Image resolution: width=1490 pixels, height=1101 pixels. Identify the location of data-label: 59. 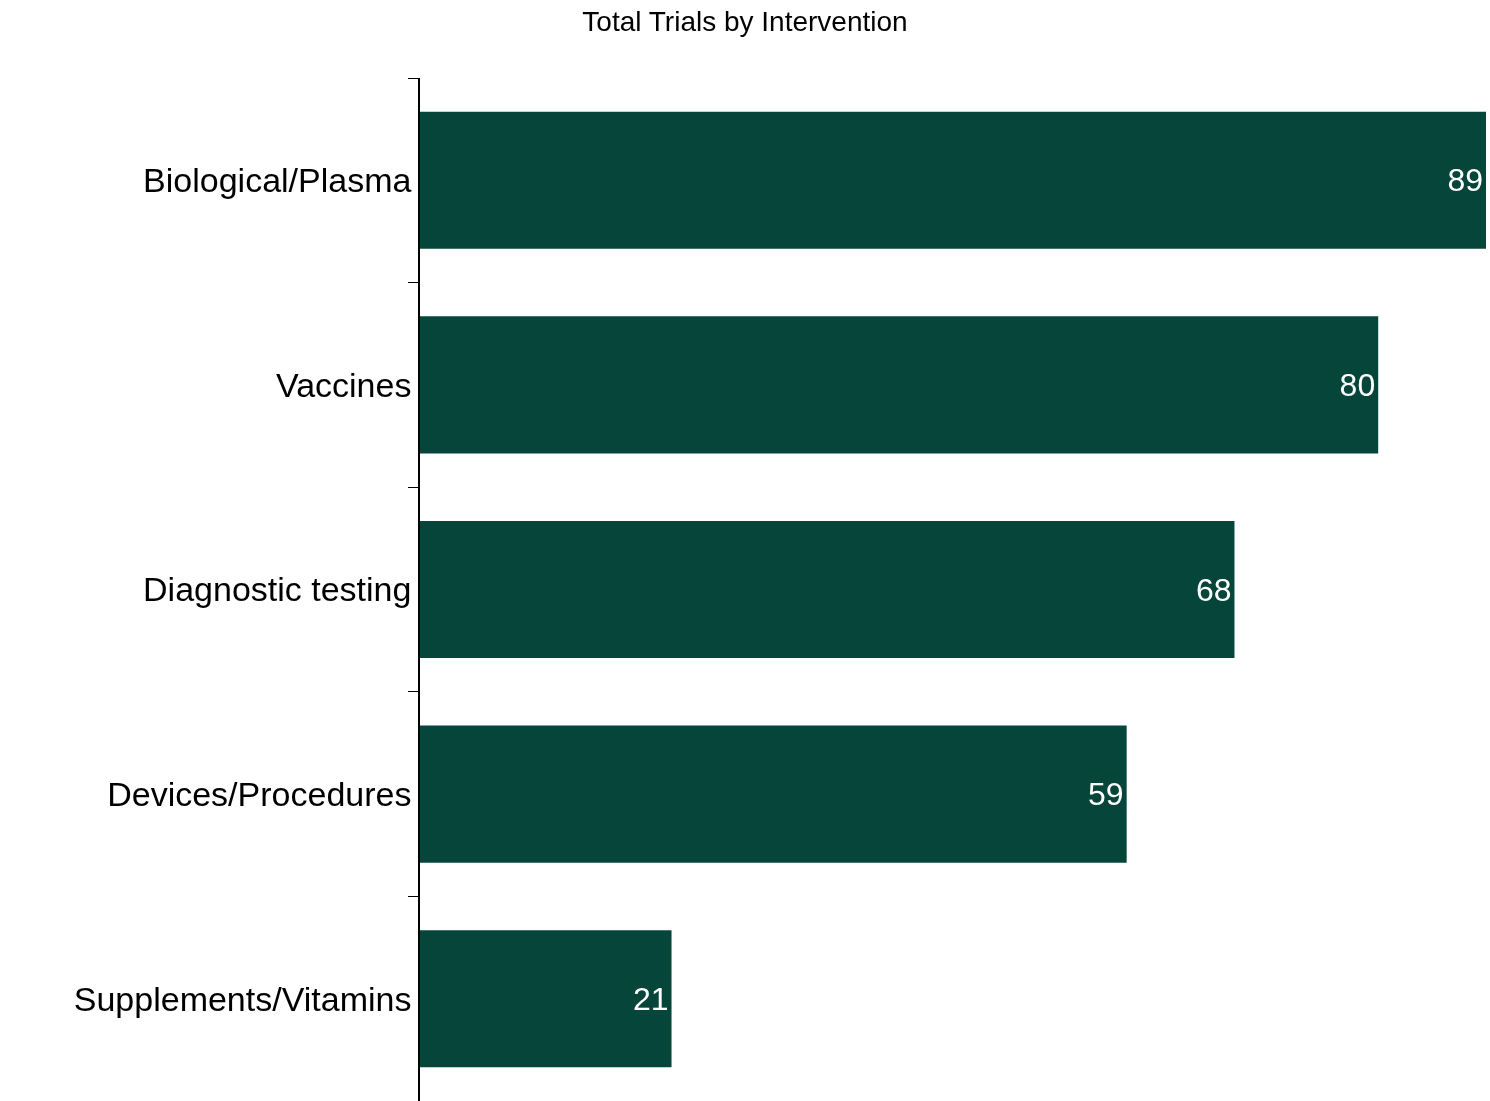
(1106, 794).